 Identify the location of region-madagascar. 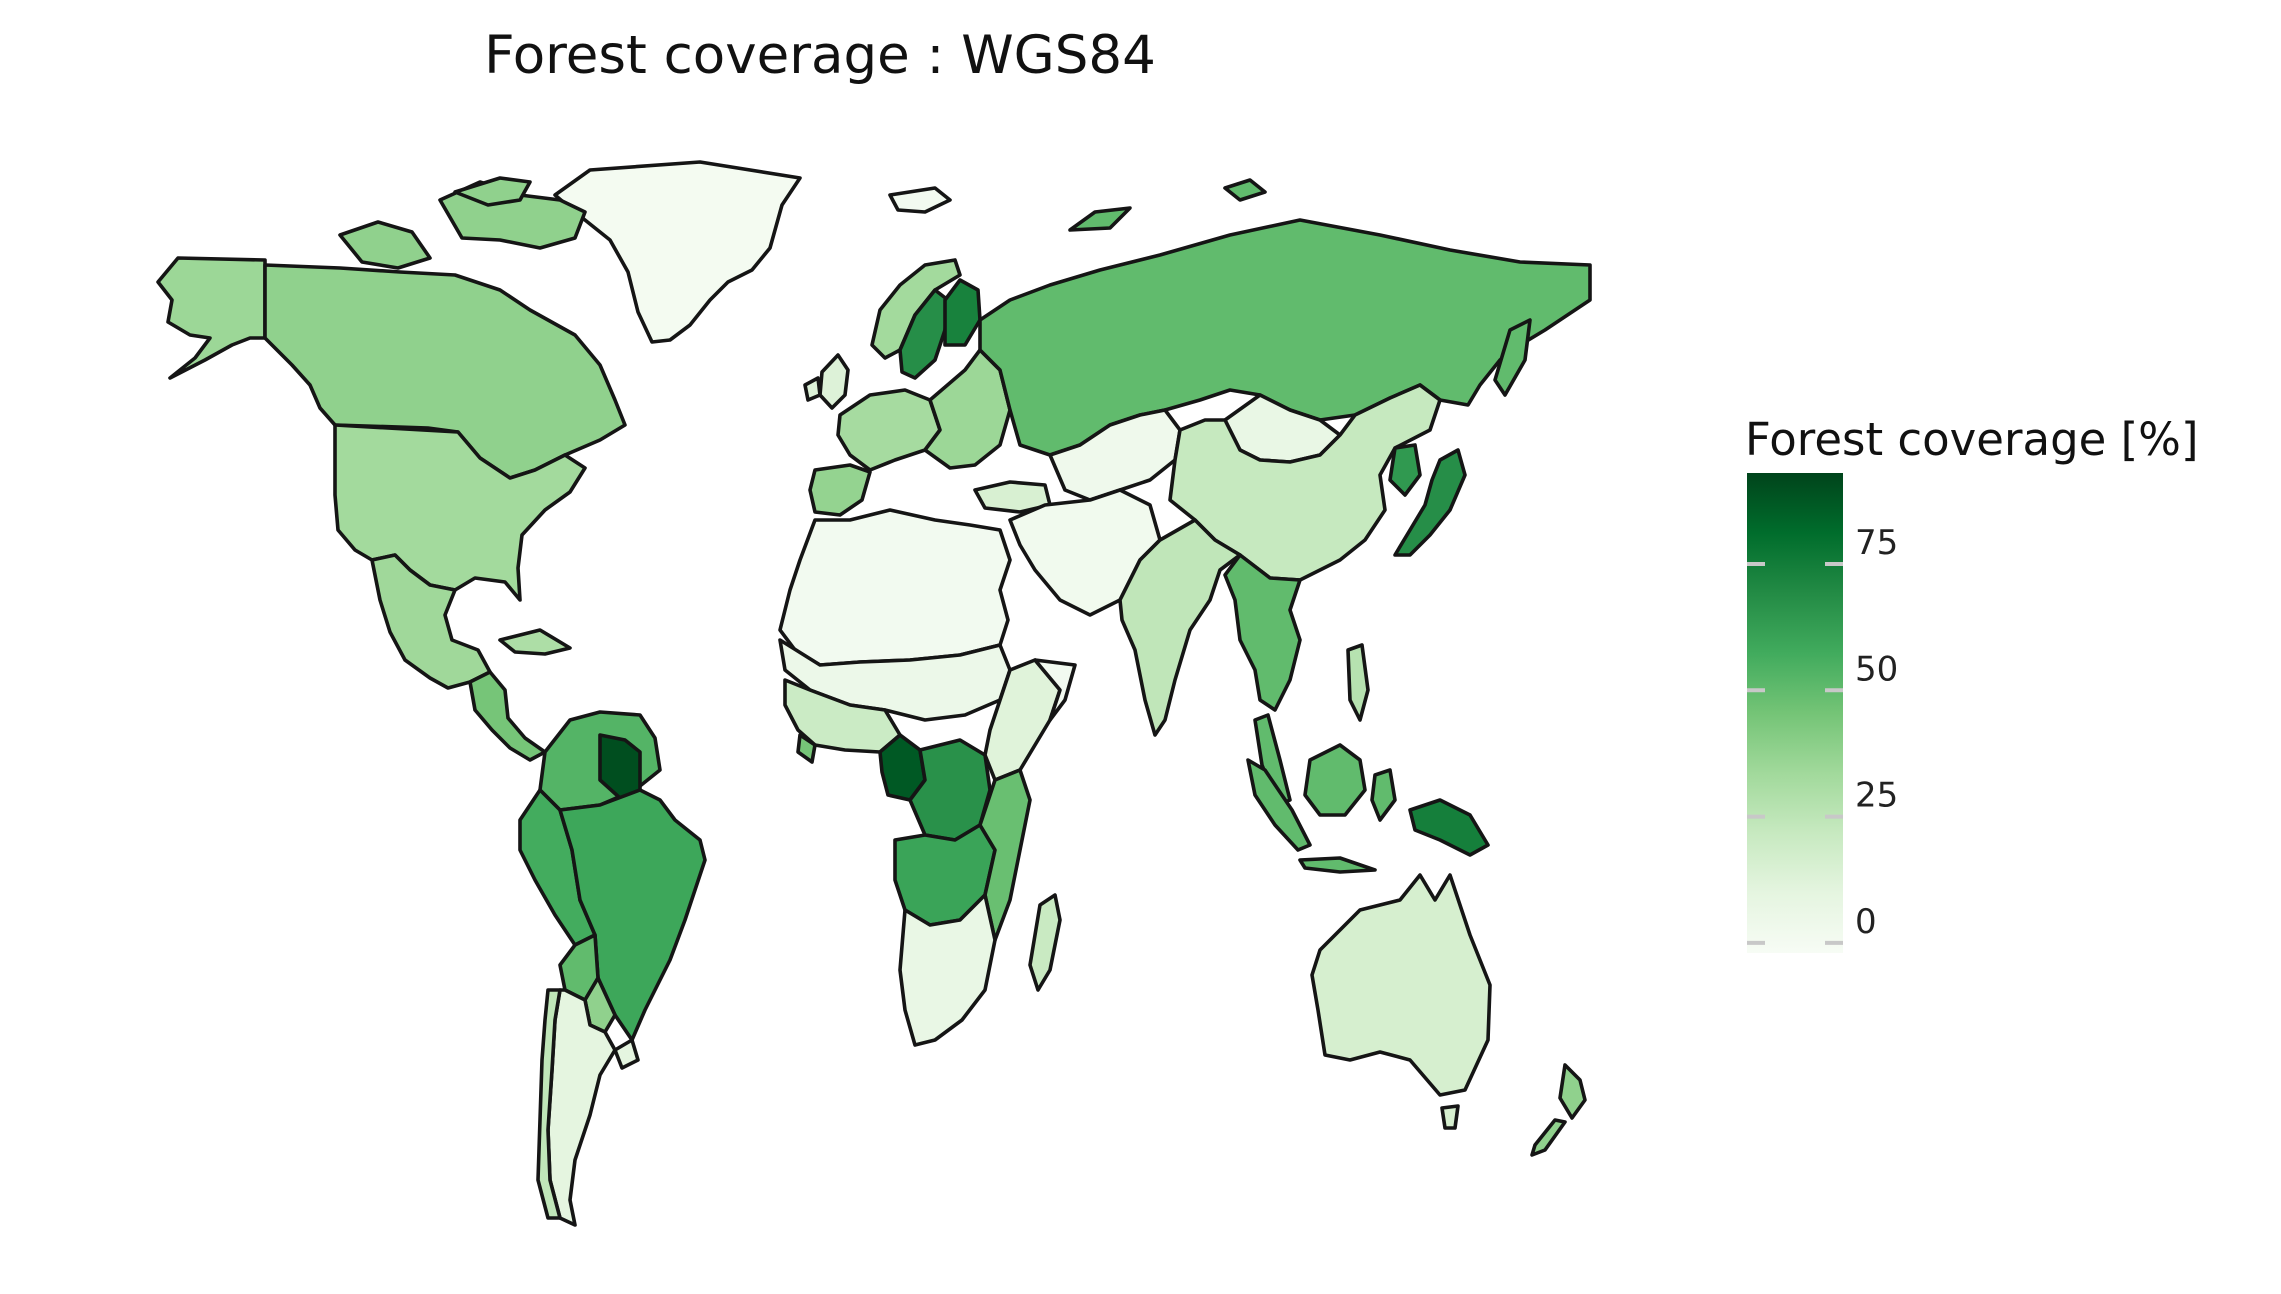
(1045, 942).